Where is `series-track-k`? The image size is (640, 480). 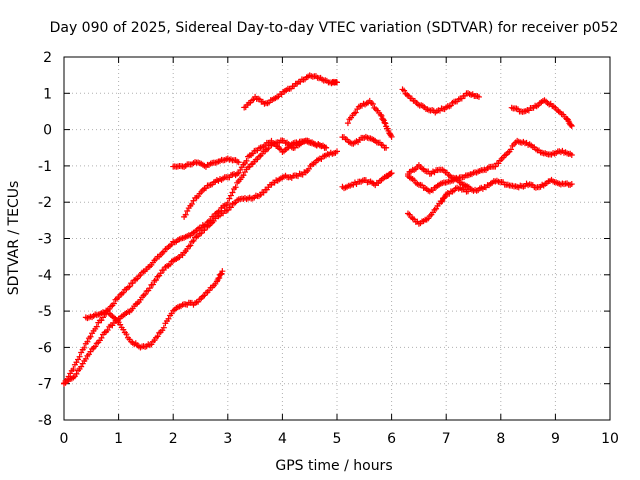 series-track-k is located at coordinates (489, 166).